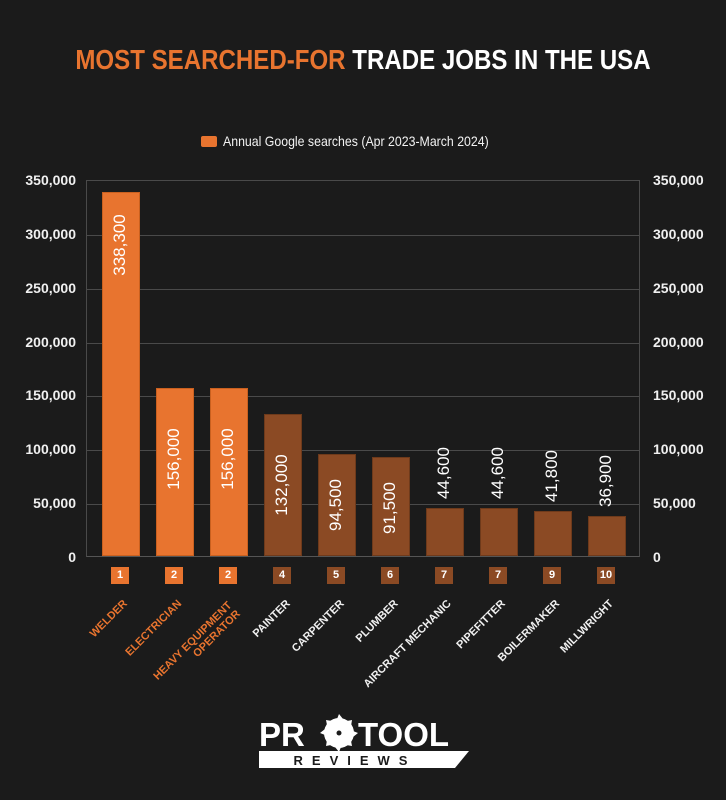 Image resolution: width=726 pixels, height=800 pixels. Describe the element at coordinates (109, 618) in the screenshot. I see `category-label: WELDER` at that location.